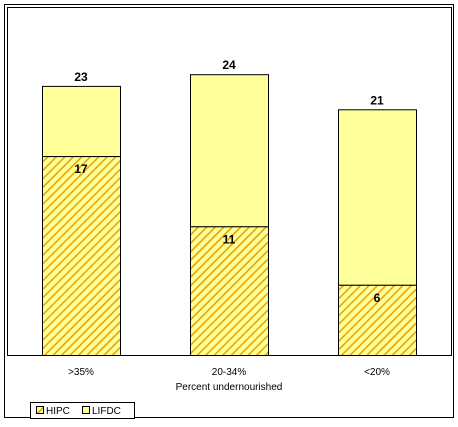 This screenshot has width=458, height=427. Describe the element at coordinates (229, 387) in the screenshot. I see `x-axis-title: Percent undernourished` at that location.